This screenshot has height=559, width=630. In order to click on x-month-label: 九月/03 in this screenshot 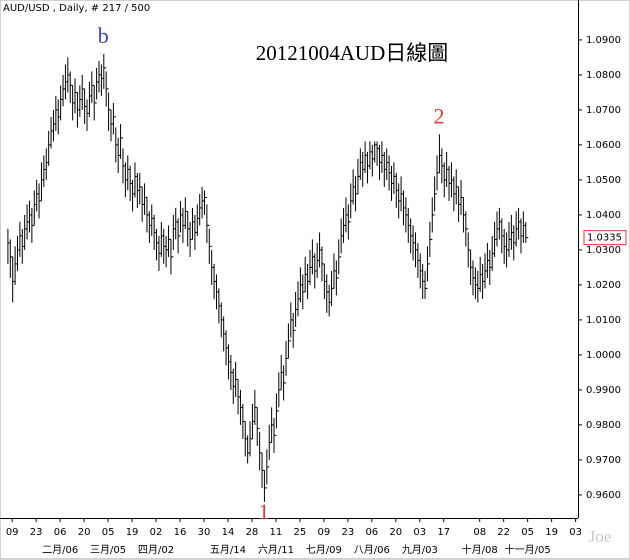, I will do `click(420, 550)`.